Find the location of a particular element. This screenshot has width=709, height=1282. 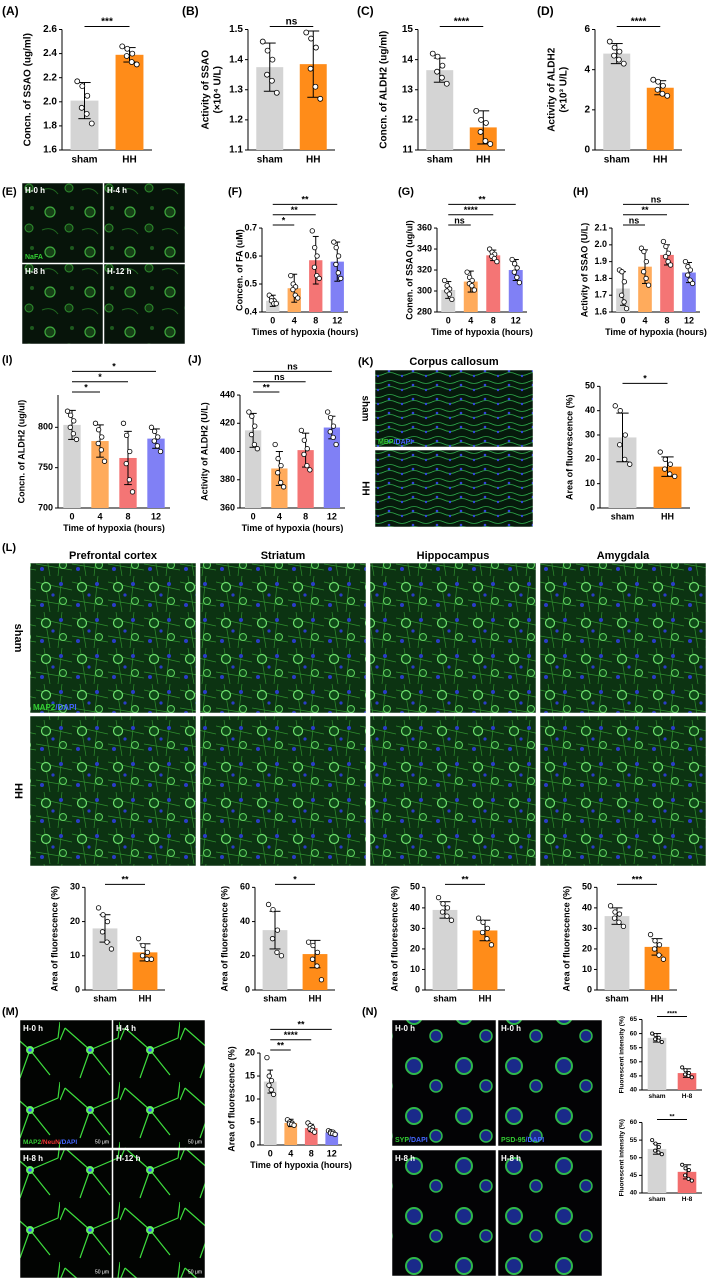

y-tick-label: 10 is located at coordinates (250, 1098).